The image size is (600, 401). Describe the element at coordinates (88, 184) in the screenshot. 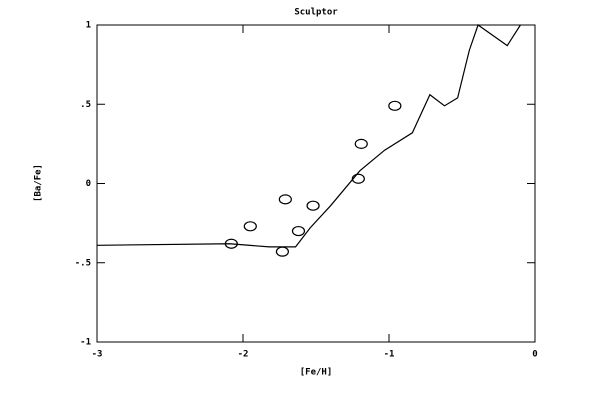

I see `y-tick-label: 0` at that location.